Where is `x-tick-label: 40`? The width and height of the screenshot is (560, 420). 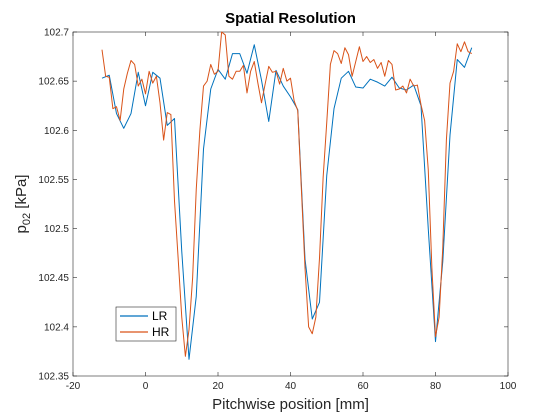
x-tick-label: 40 is located at coordinates (291, 386).